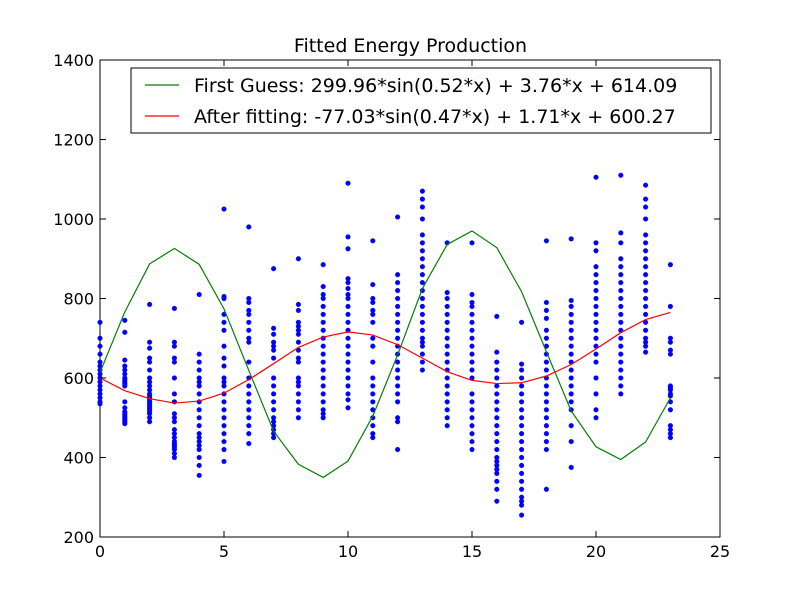 This screenshot has width=800, height=597. Describe the element at coordinates (100, 551) in the screenshot. I see `x-tick-label: 0` at that location.